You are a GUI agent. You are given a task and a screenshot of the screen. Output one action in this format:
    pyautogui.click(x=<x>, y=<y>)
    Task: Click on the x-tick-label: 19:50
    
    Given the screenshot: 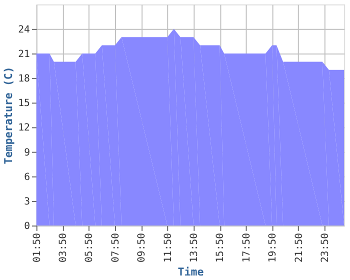 What is the action you would take?
    pyautogui.click(x=273, y=247)
    